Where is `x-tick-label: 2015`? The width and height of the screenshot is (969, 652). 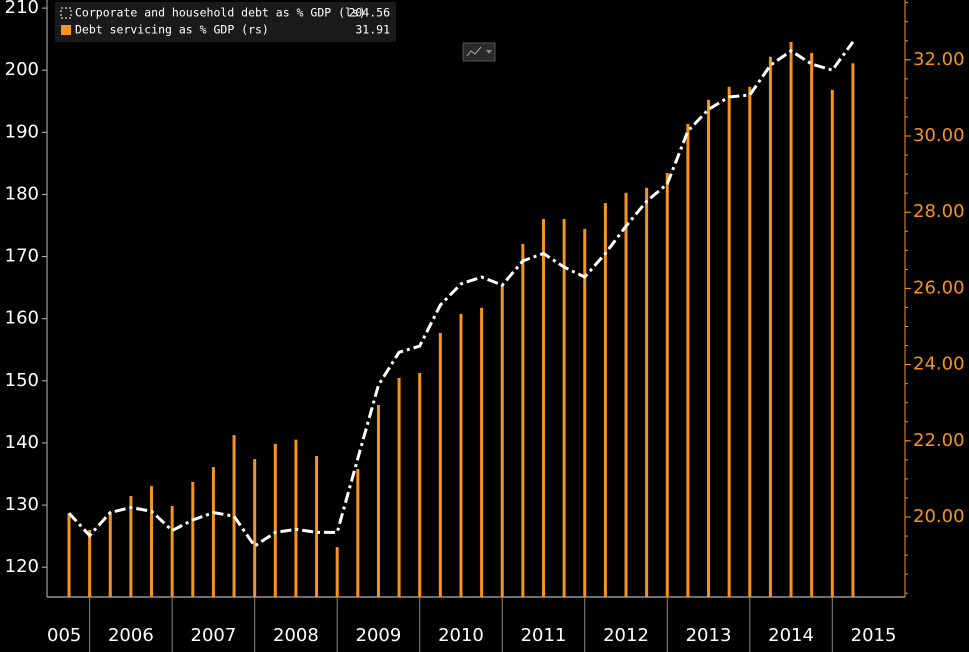
x-tick-label: 2015 is located at coordinates (874, 635).